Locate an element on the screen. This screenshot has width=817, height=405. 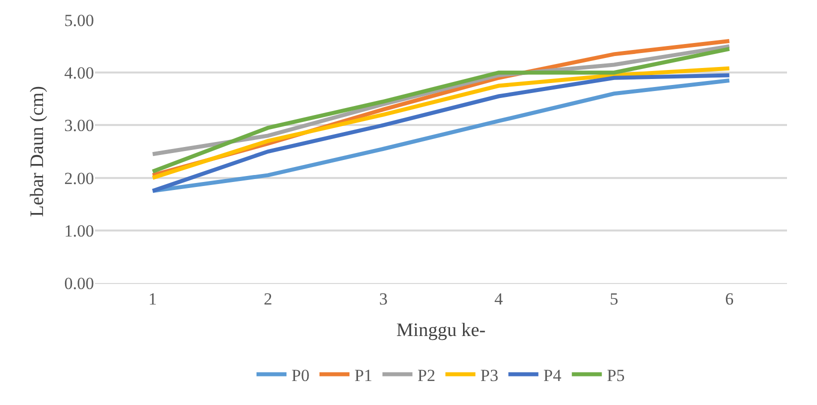
legend-label: P3 is located at coordinates (489, 375).